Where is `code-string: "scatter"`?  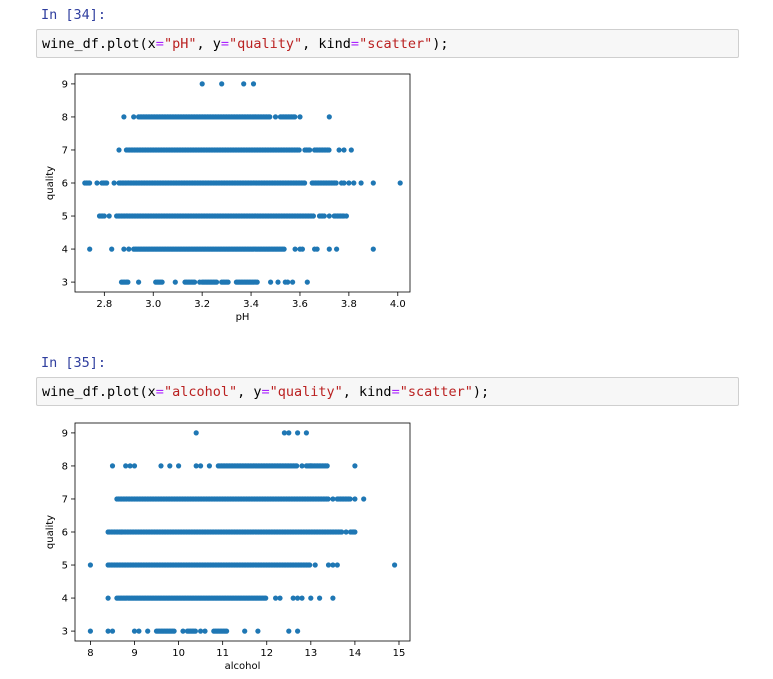
code-string: "scatter" is located at coordinates (396, 44).